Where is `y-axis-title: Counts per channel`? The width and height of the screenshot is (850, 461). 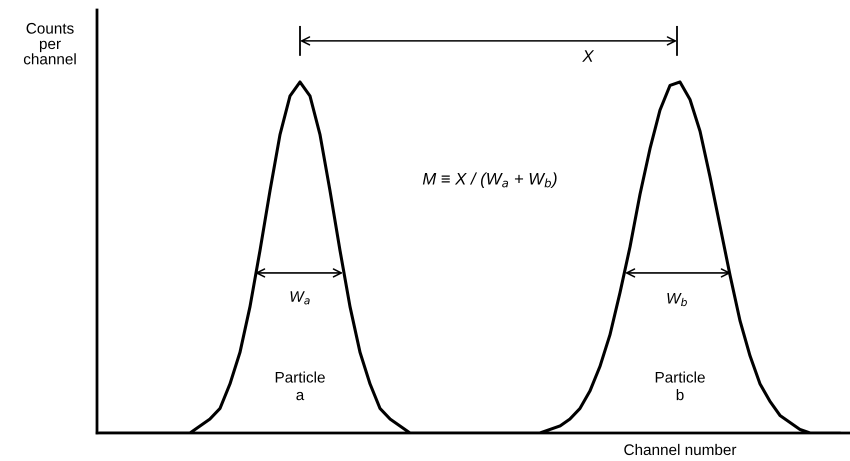
y-axis-title: Counts per channel is located at coordinates (50, 43).